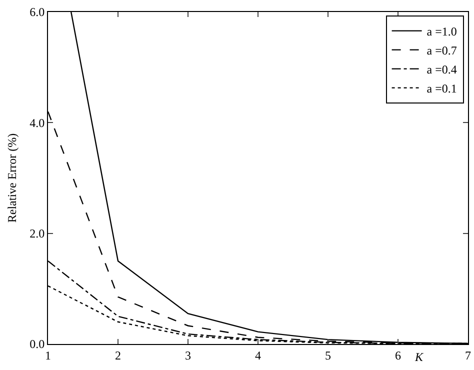  Describe the element at coordinates (37, 344) in the screenshot. I see `y-tick-label: 0.0` at that location.